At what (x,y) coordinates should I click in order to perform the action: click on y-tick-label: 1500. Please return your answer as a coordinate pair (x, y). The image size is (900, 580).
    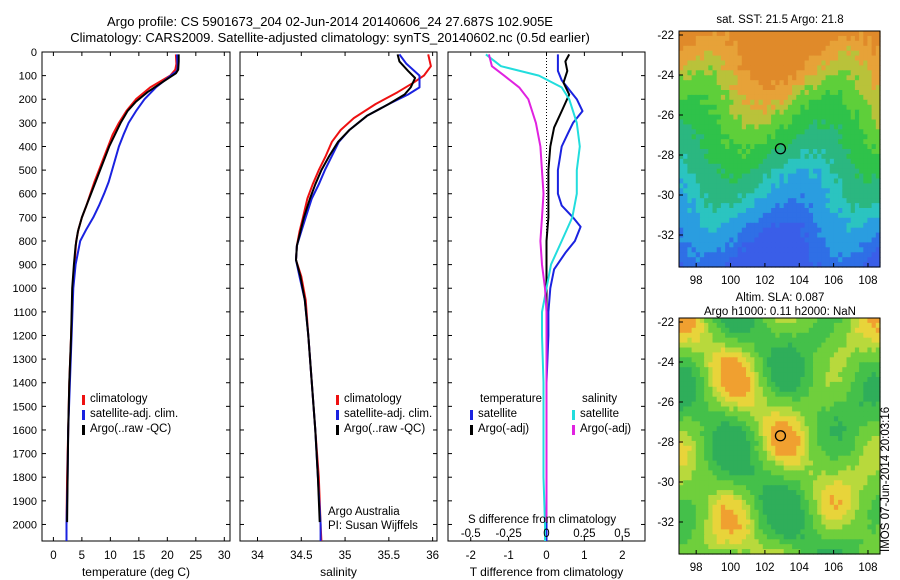
    Looking at the image, I should click on (25, 407).